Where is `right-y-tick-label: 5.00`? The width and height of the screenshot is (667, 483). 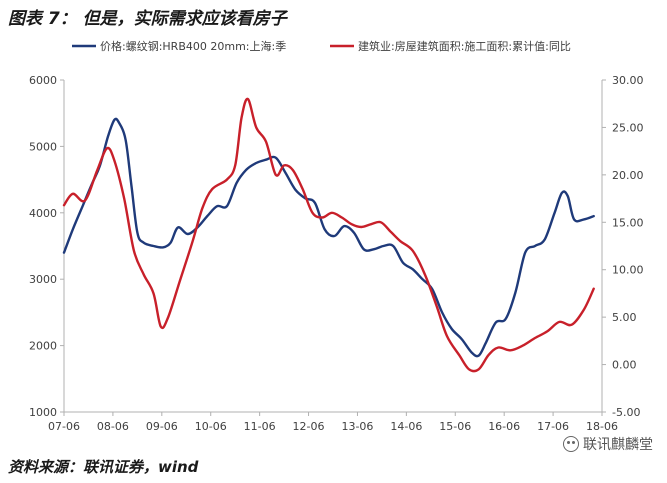 right-y-tick-label: 5.00 is located at coordinates (624, 317).